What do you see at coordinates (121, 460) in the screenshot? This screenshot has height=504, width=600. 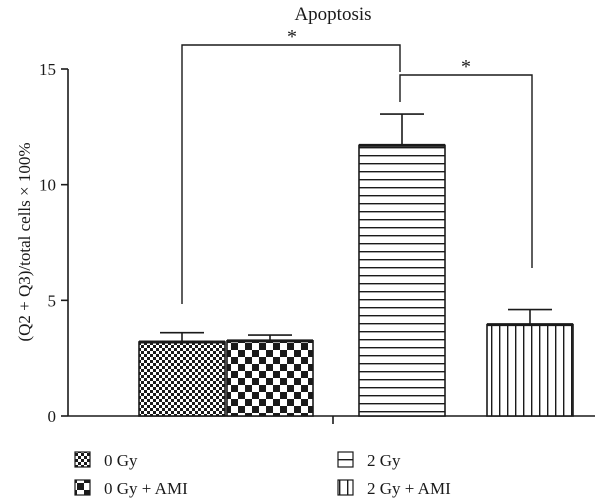 I see `legend-label-1: 0 Gy` at bounding box center [121, 460].